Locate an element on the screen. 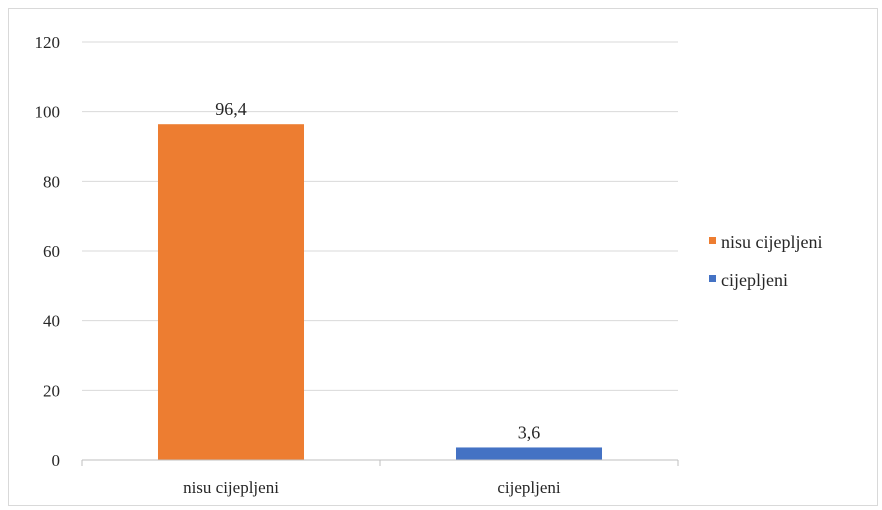 This screenshot has width=882, height=510. y-tick-label: 0 is located at coordinates (56, 460).